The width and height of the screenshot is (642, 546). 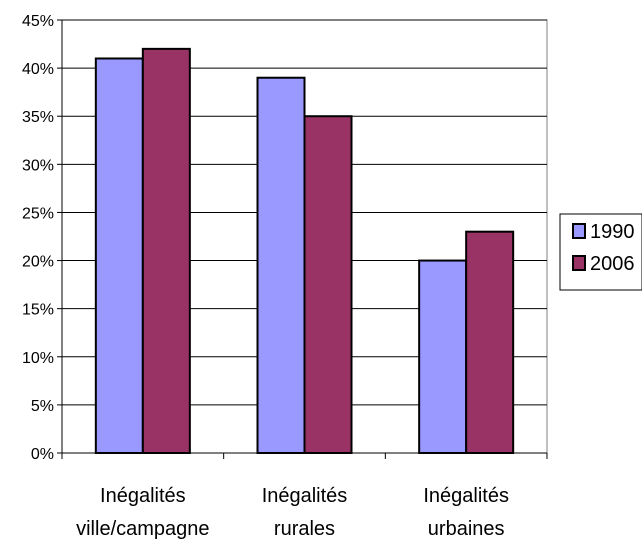 What do you see at coordinates (38, 165) in the screenshot?
I see `y-tick-label: 30%` at bounding box center [38, 165].